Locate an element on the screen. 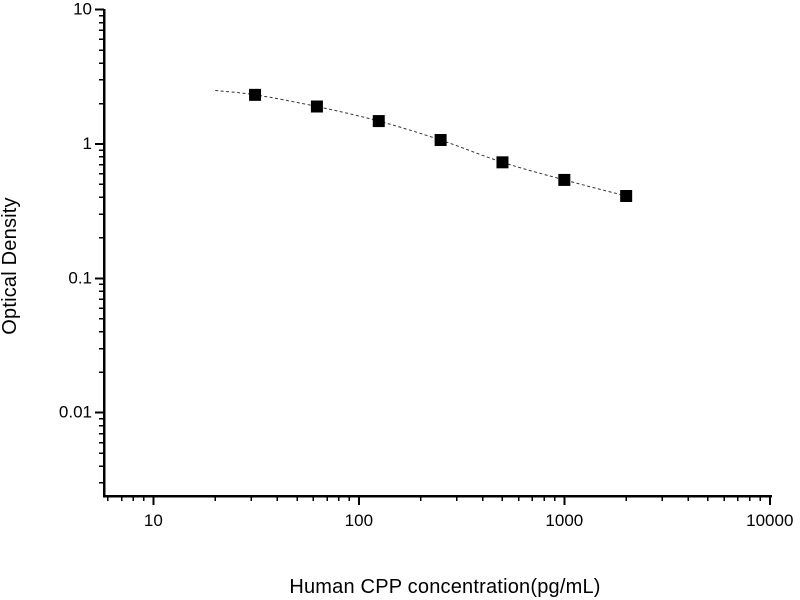 The height and width of the screenshot is (600, 800). x-tick-label: 10000 is located at coordinates (769, 520).